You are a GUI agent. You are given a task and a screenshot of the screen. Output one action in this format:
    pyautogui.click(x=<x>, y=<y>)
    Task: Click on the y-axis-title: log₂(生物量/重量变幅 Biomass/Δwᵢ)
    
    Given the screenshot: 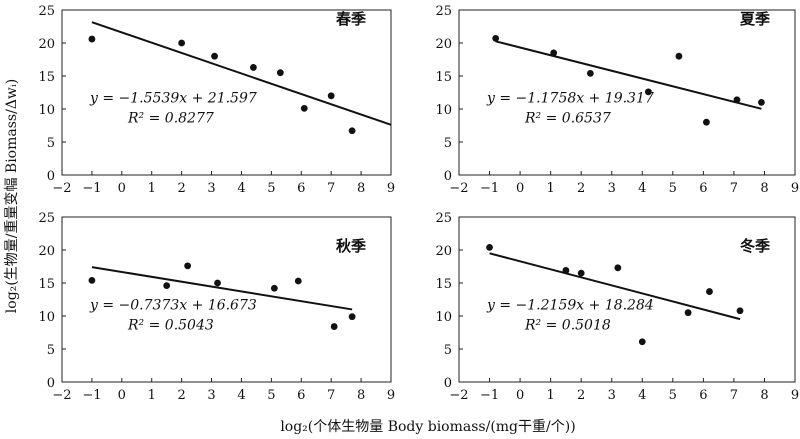 What is the action you would take?
    pyautogui.click(x=12, y=196)
    